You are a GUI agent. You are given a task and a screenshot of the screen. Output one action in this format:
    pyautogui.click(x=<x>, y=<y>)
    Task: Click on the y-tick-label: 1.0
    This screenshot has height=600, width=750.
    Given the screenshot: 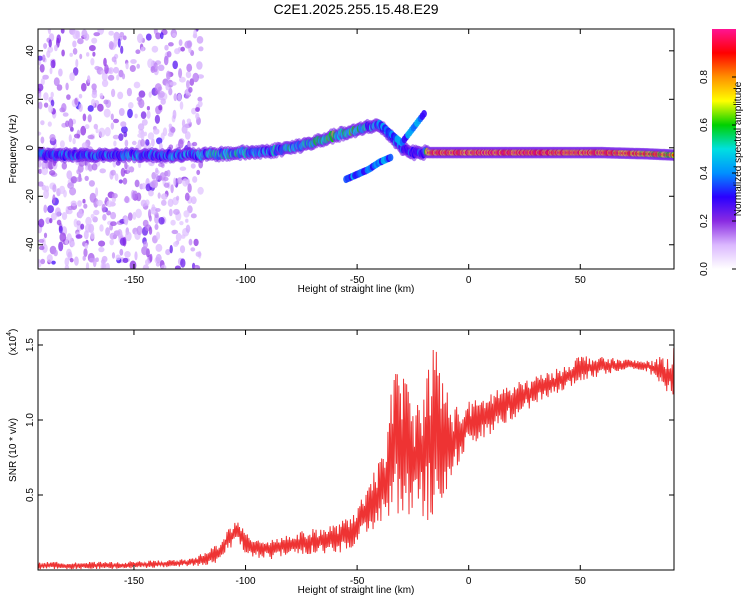 What is the action you would take?
    pyautogui.click(x=30, y=420)
    